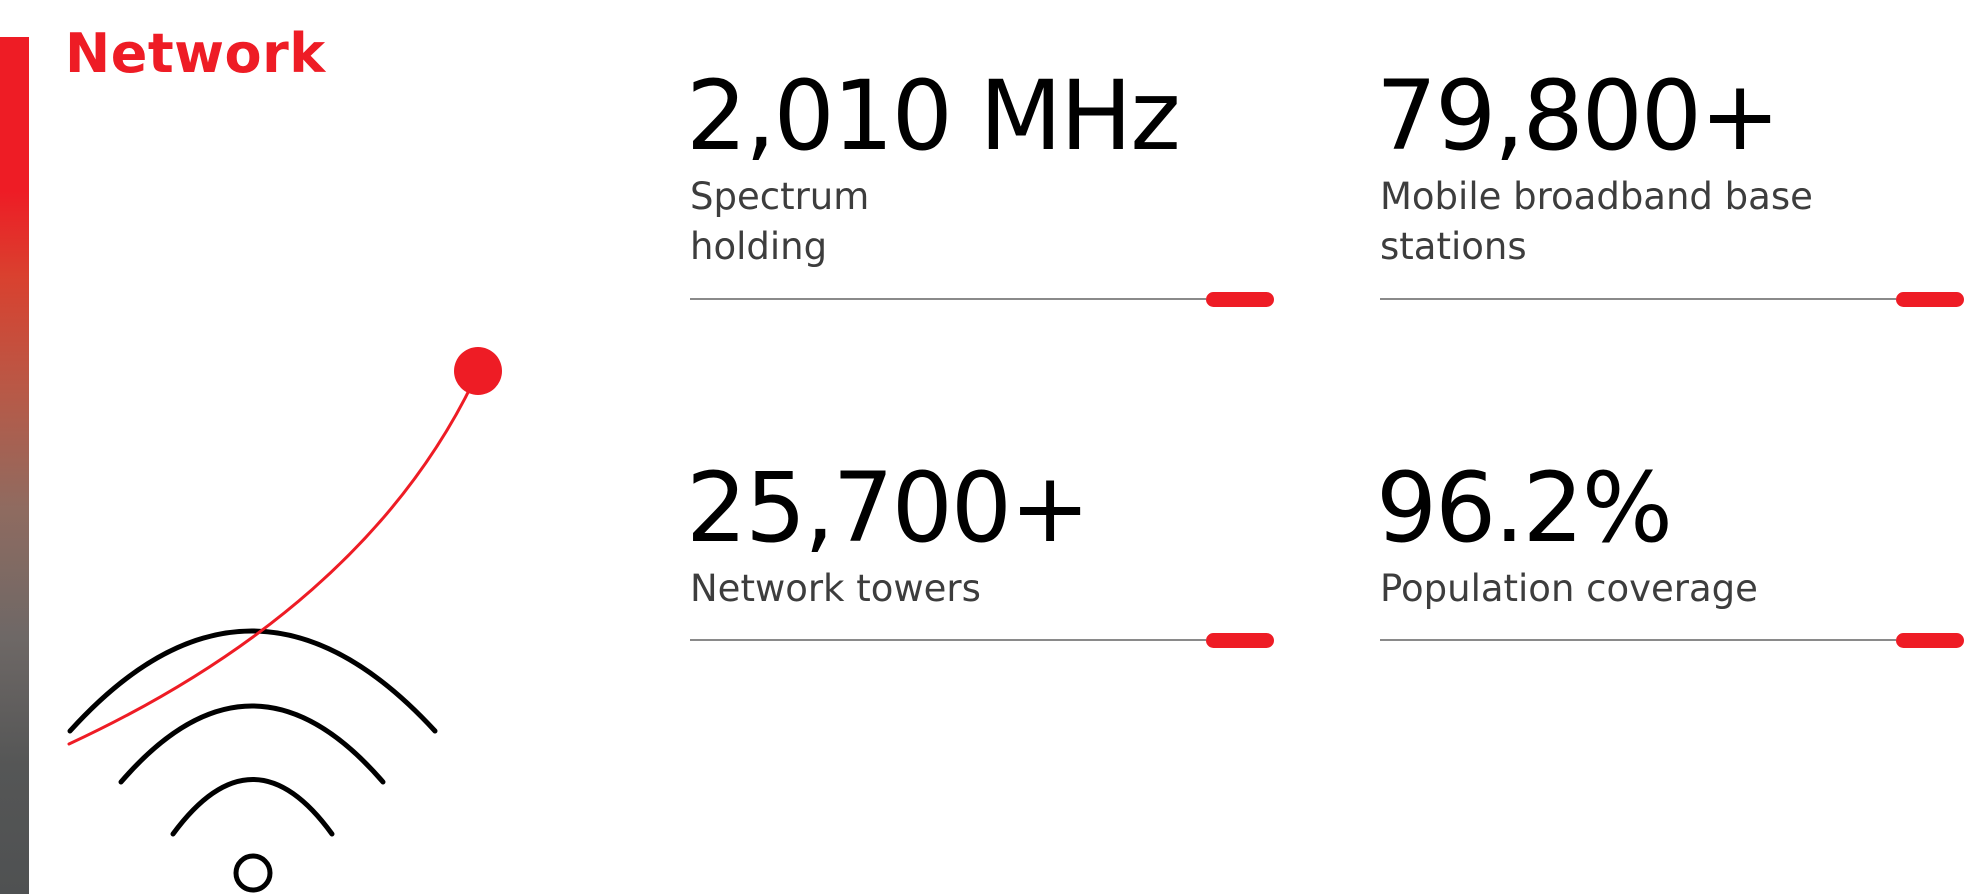 This screenshot has width=1964, height=894. What do you see at coordinates (1453, 246) in the screenshot?
I see `stat-label-line: stations` at bounding box center [1453, 246].